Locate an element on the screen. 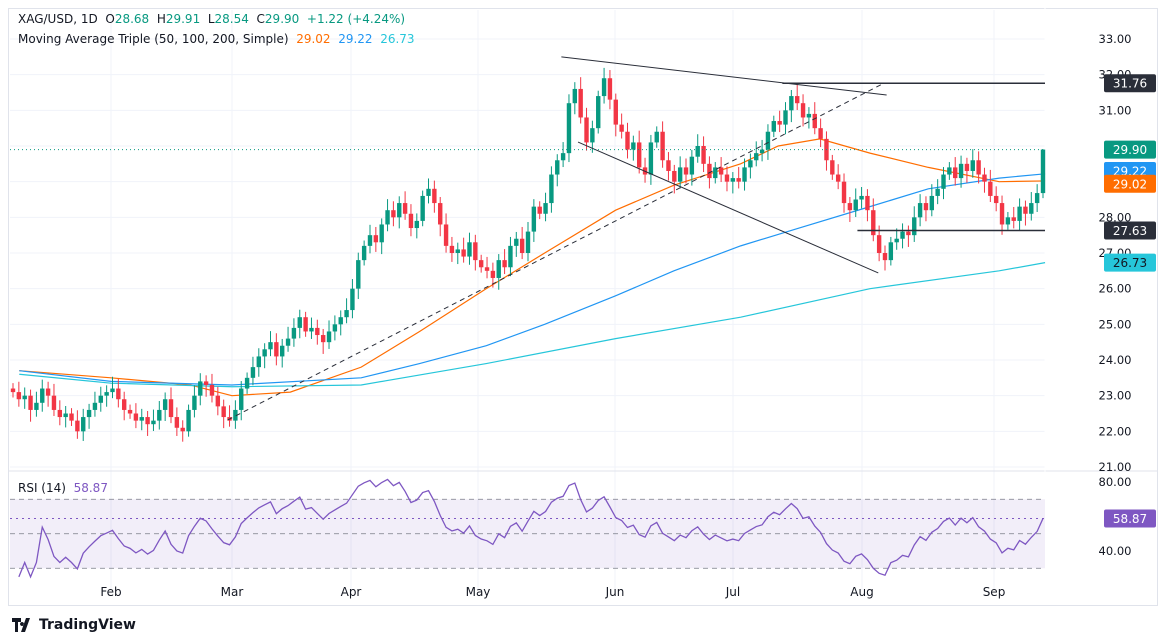 The width and height of the screenshot is (1168, 644). tradingview-logo: TradingView is located at coordinates (74, 625).